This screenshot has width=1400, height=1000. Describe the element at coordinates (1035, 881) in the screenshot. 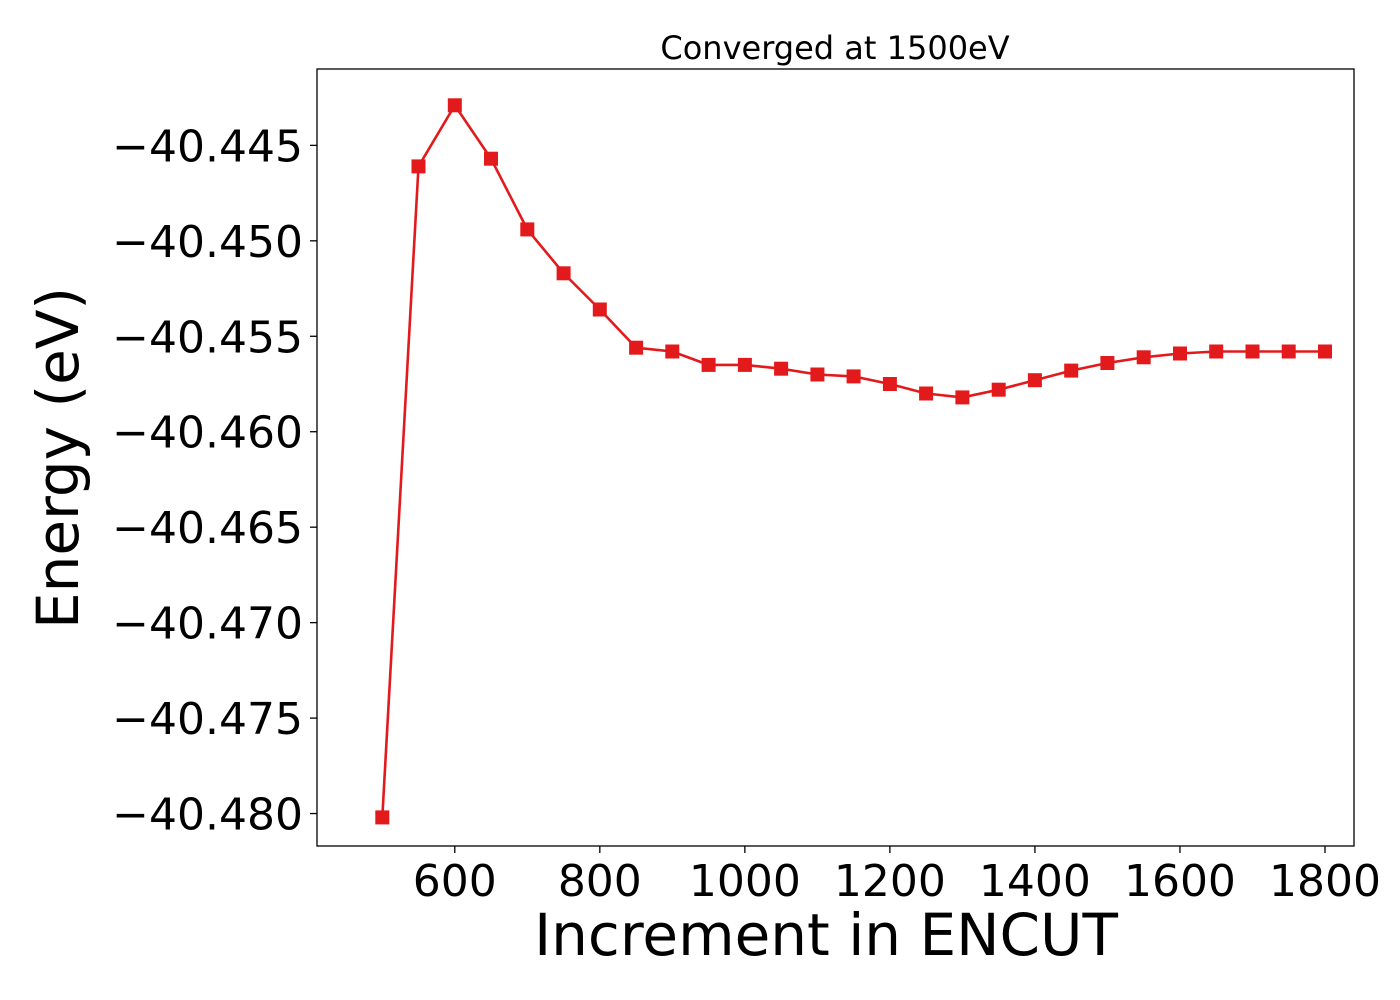

I see `x-tick-label: 1400` at that location.